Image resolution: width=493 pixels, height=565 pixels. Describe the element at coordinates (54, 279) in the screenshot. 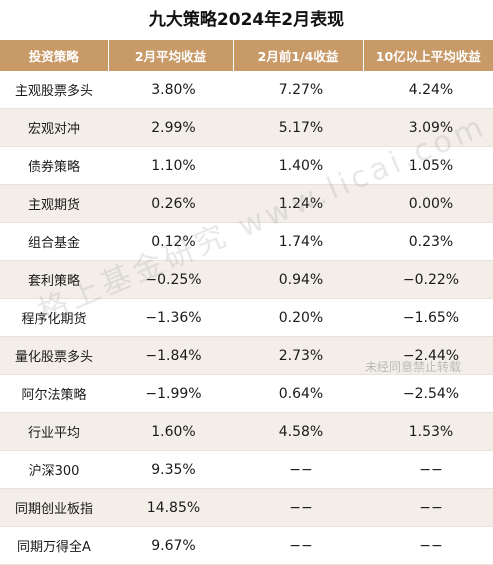

I see `strategy-name-cell: 套利策略` at that location.